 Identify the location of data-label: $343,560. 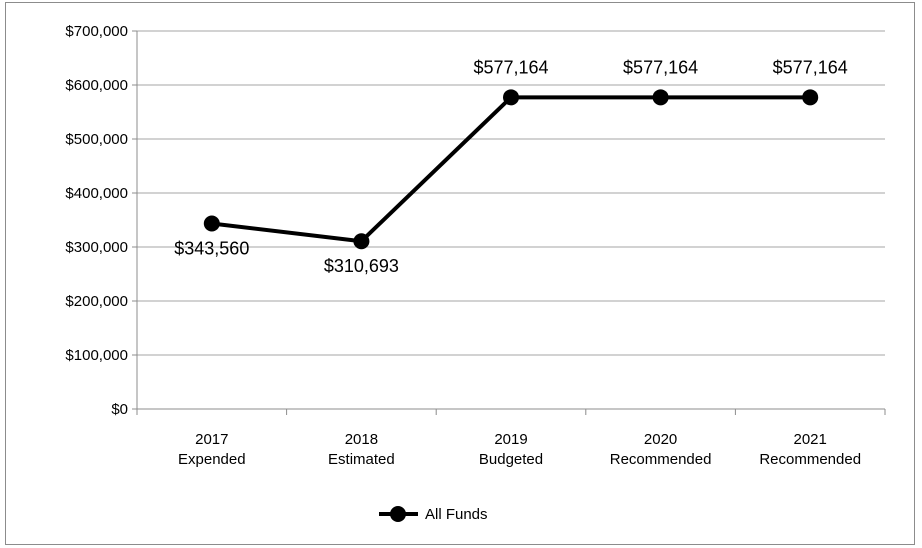
(211, 248).